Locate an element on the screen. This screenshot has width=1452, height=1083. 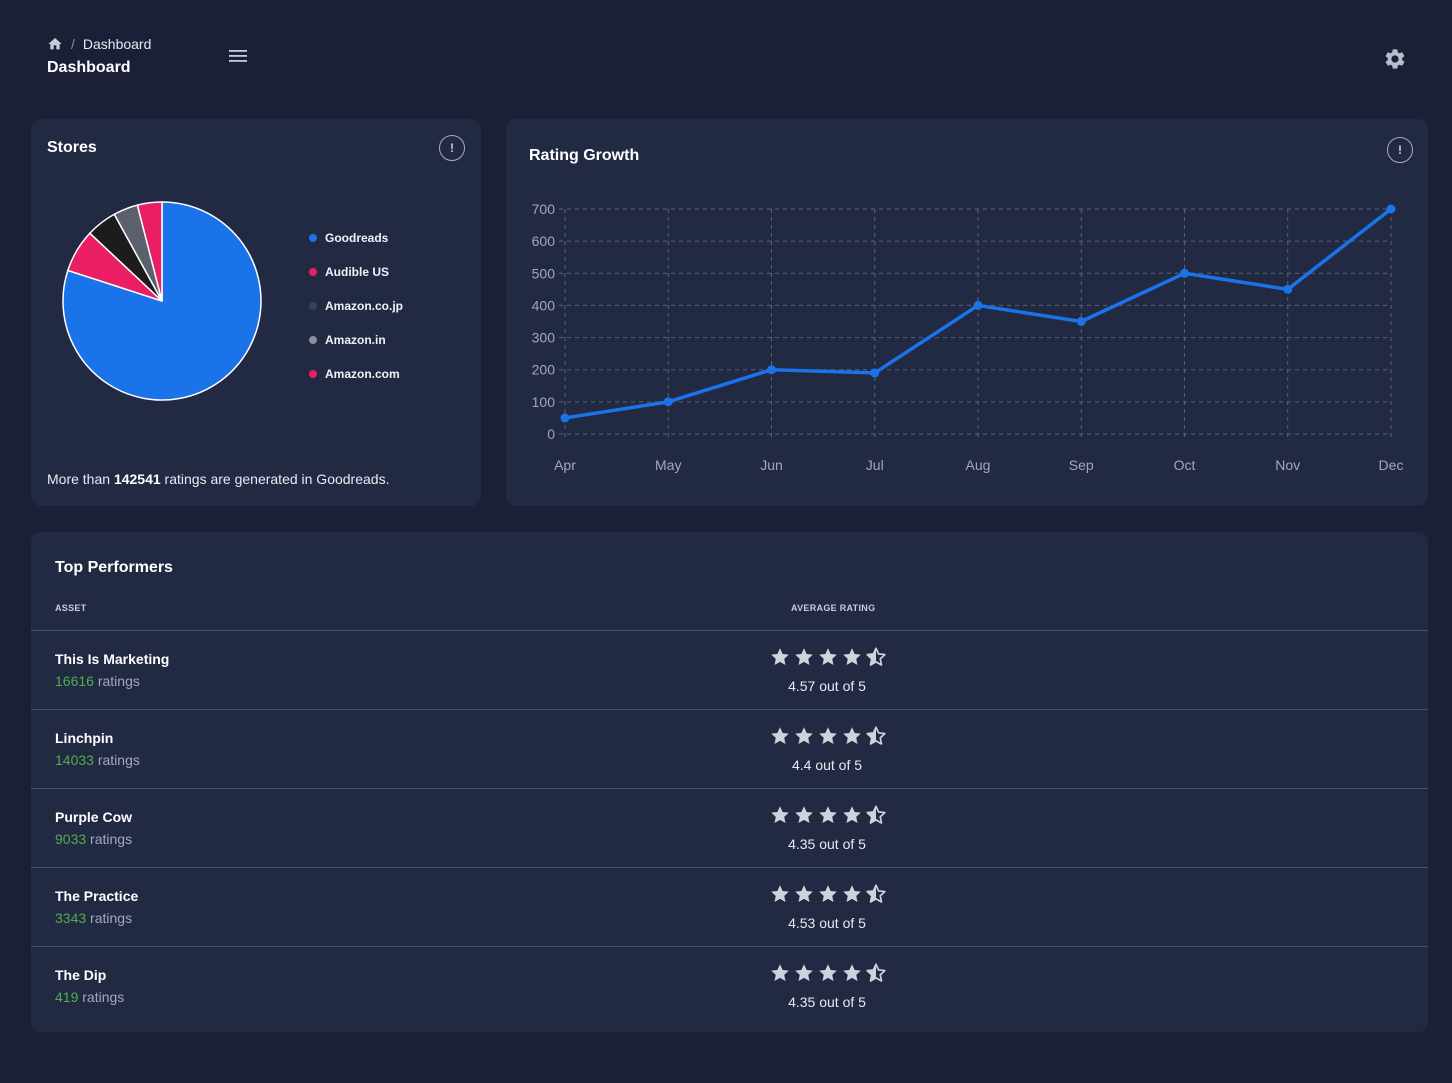
stores-info-icon: ! is located at coordinates (452, 148).